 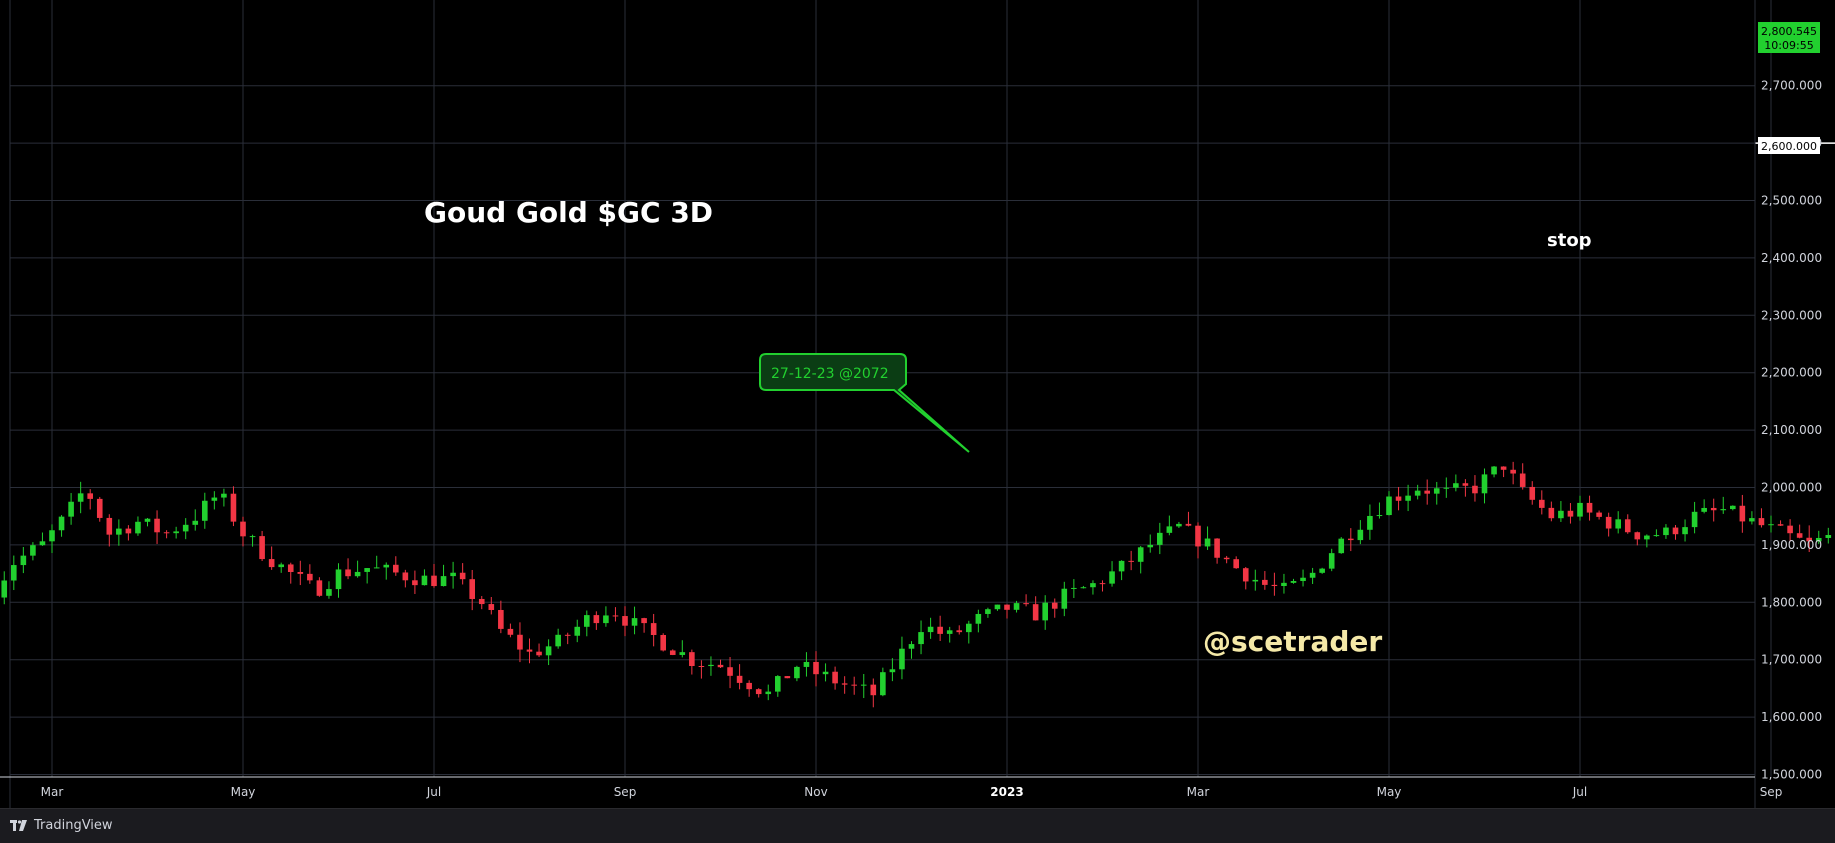 I want to click on level-badge-bg, so click(x=1789, y=145).